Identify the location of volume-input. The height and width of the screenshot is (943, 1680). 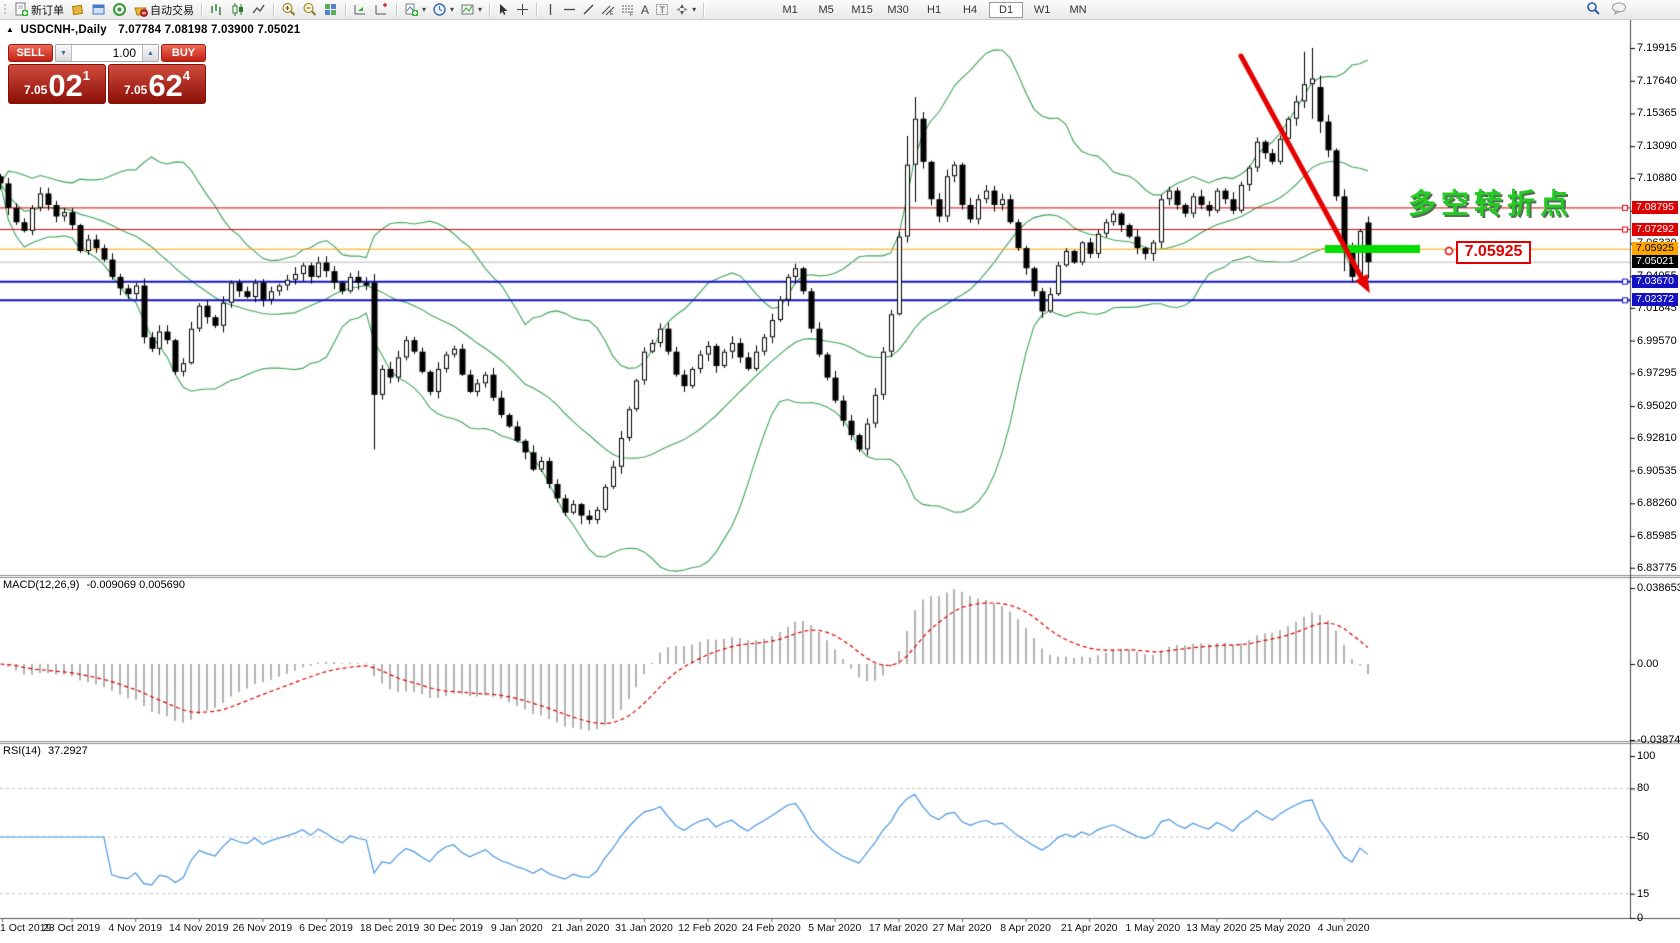
(107, 53).